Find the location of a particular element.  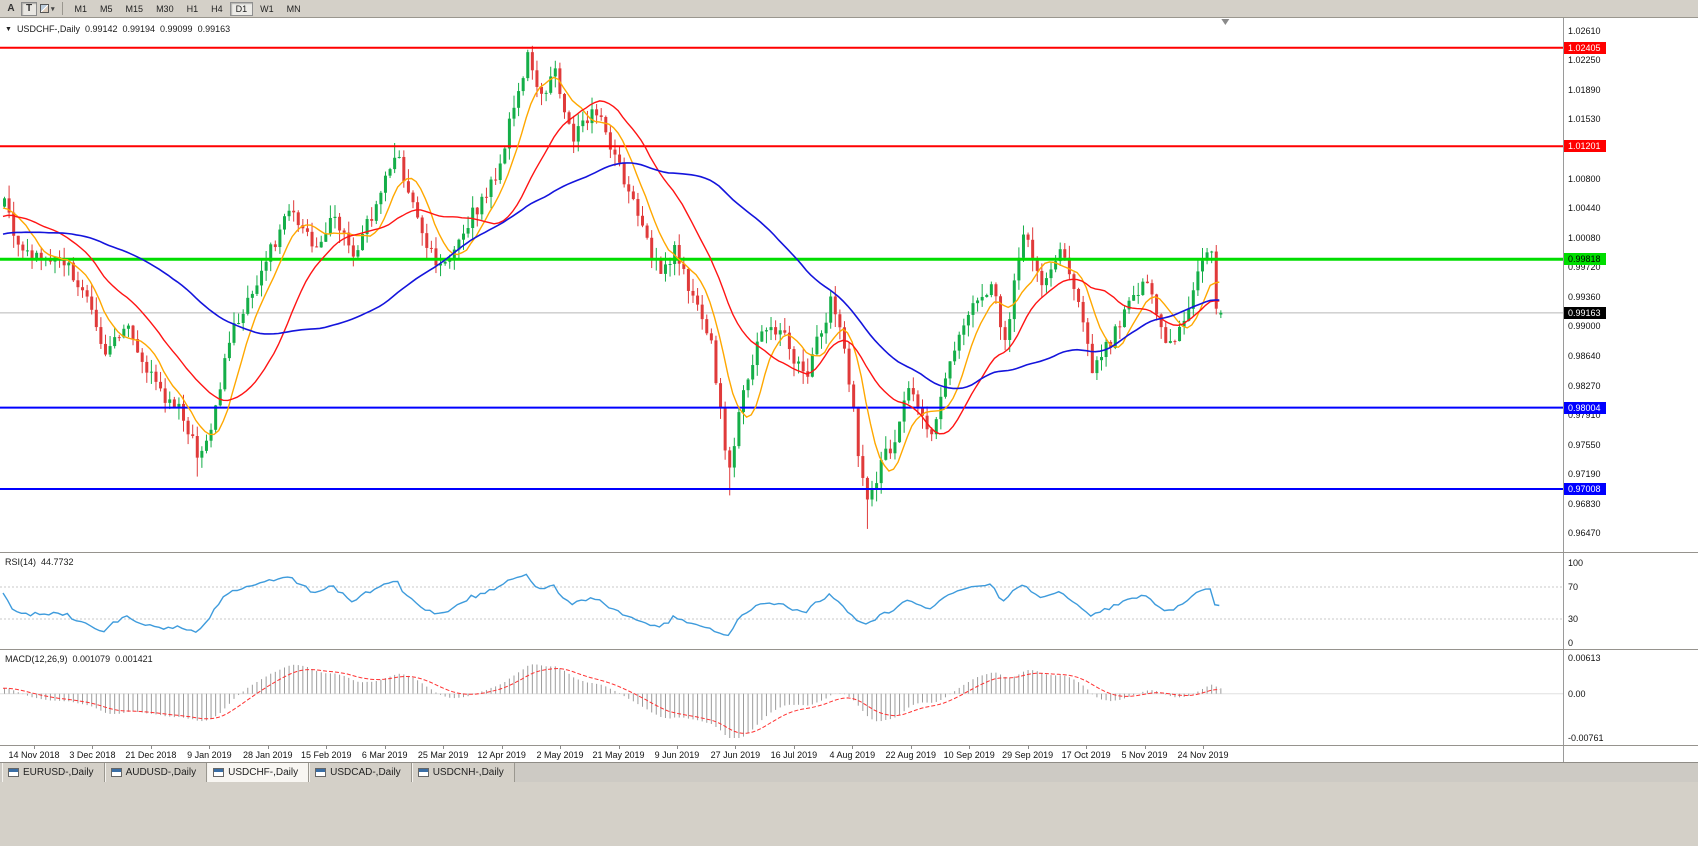

level-price-label: 1.01201 is located at coordinates (1585, 146).